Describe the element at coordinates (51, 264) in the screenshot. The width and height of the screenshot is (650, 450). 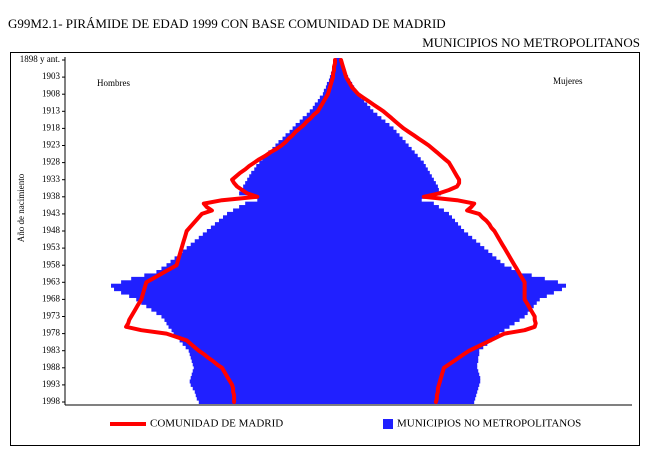
I see `y-tick-label: 1958` at that location.